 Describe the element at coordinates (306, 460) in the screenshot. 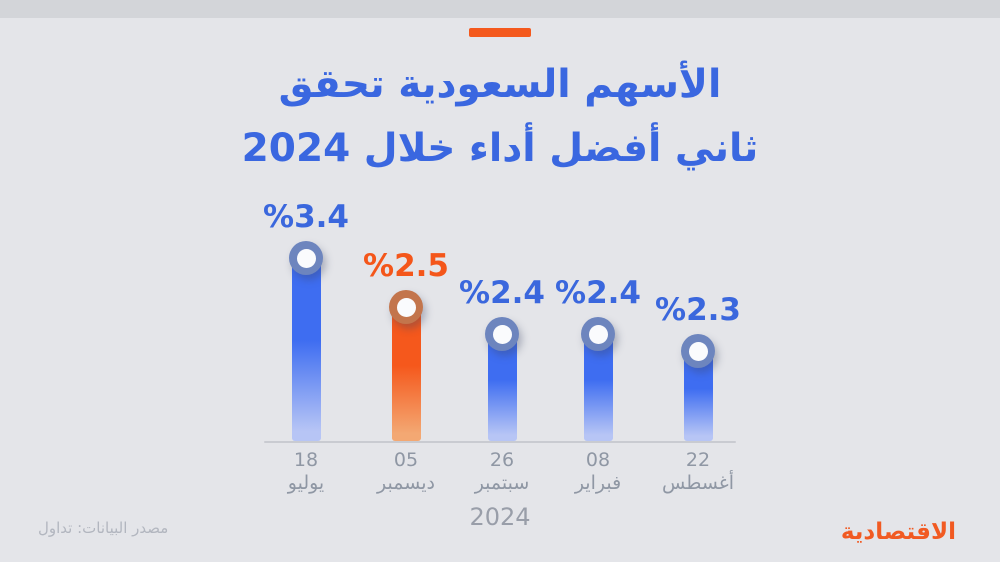

I see `x-tick-day: 18` at that location.